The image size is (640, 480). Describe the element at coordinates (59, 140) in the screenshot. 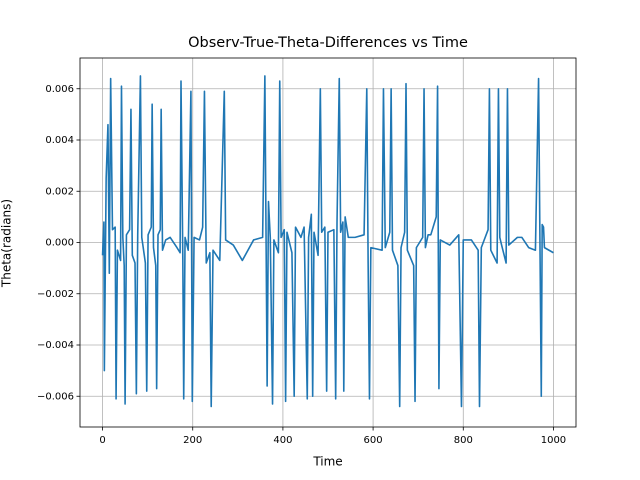

I see `y-tick-label: 0.004` at that location.